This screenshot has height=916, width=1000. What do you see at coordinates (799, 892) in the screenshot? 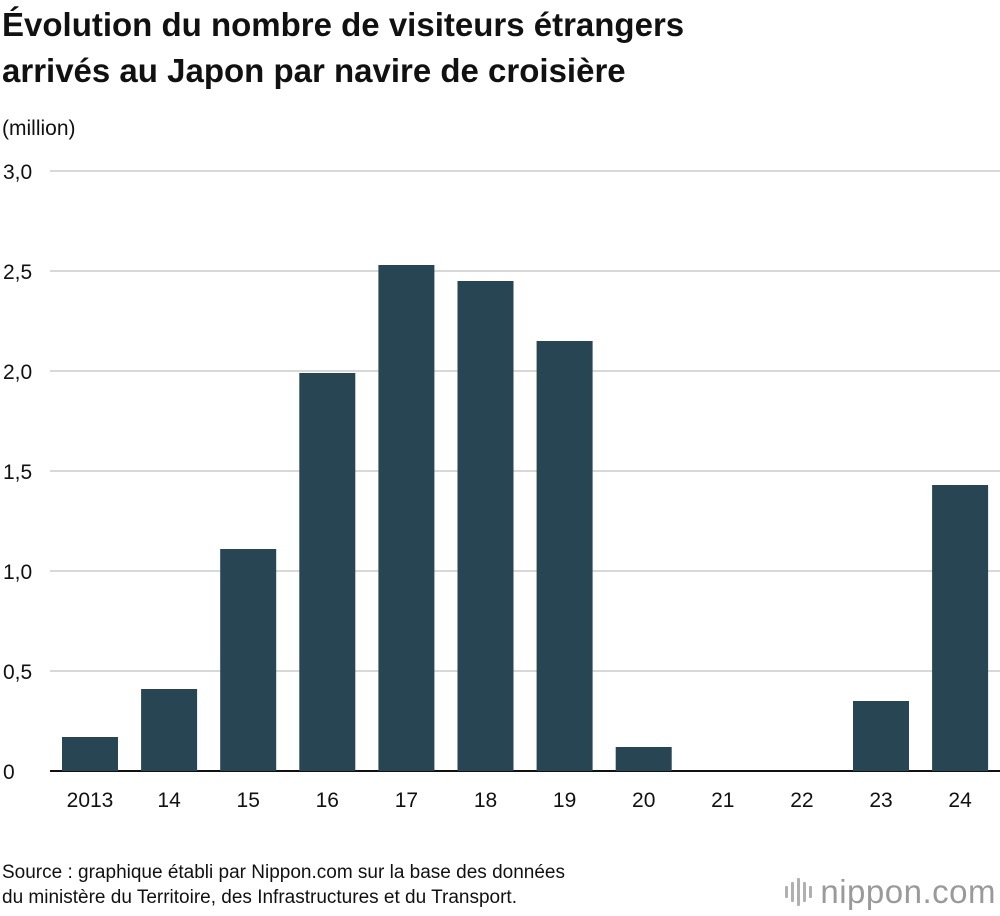
I see `nippon-logo-icon` at bounding box center [799, 892].